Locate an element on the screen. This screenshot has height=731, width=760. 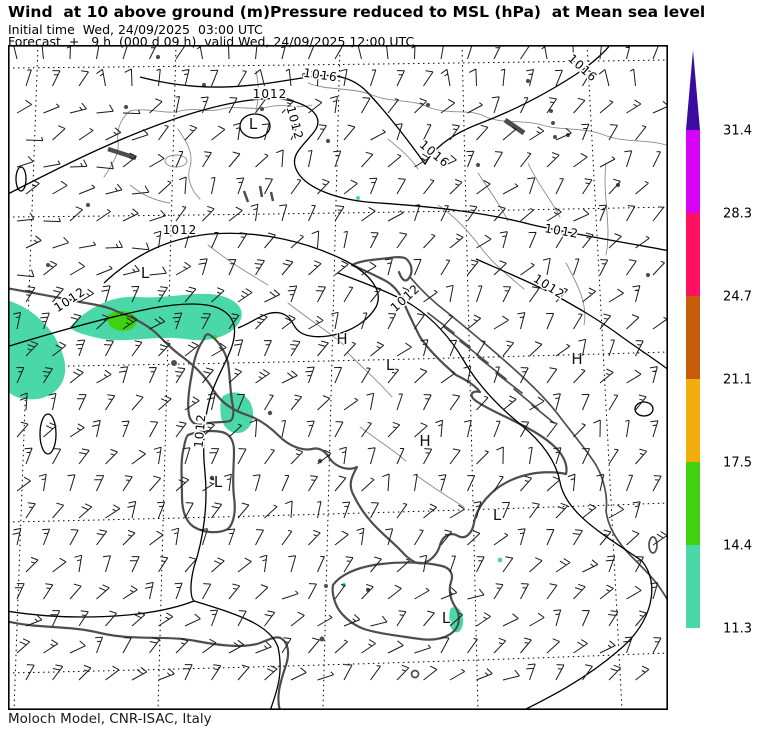
pantelleria-island is located at coordinates (322, 639).